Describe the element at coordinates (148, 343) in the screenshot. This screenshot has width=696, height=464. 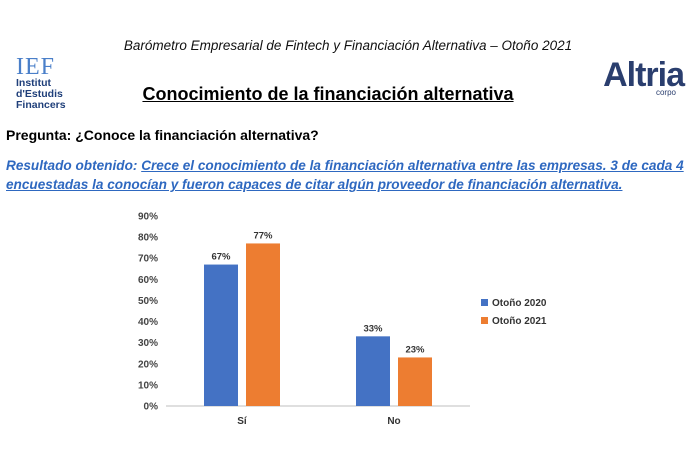
I see `y-tick-label: 30%` at that location.